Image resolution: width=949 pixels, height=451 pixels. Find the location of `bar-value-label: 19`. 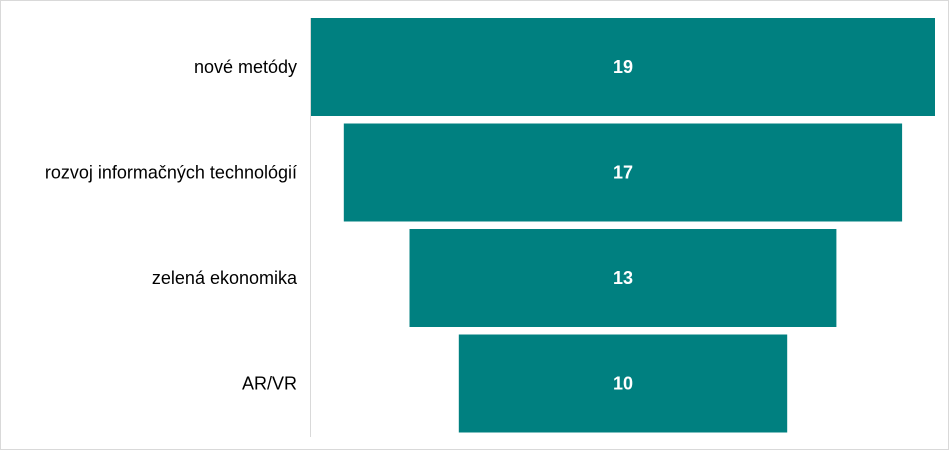

bar-value-label: 19 is located at coordinates (623, 67).